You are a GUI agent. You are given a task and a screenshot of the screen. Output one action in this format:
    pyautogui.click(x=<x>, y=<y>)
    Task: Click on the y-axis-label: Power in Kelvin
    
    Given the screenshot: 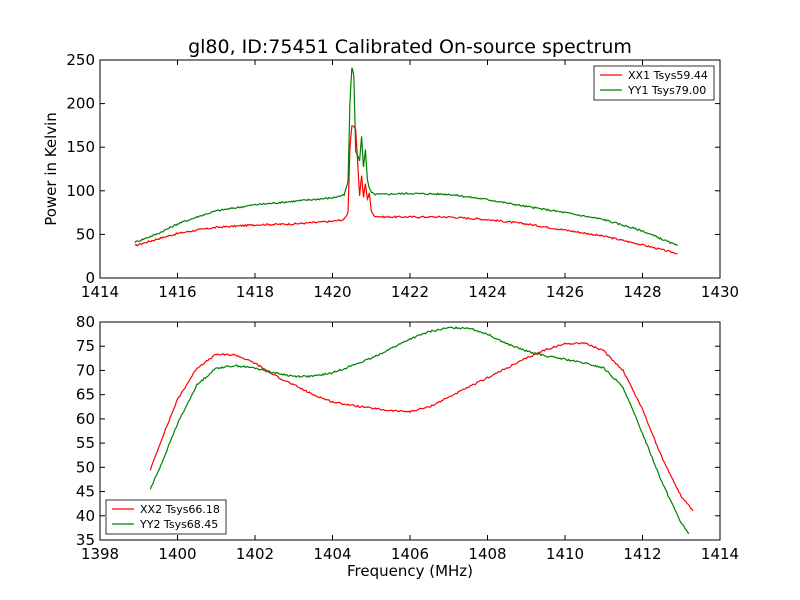 What is the action you would take?
    pyautogui.click(x=51, y=169)
    